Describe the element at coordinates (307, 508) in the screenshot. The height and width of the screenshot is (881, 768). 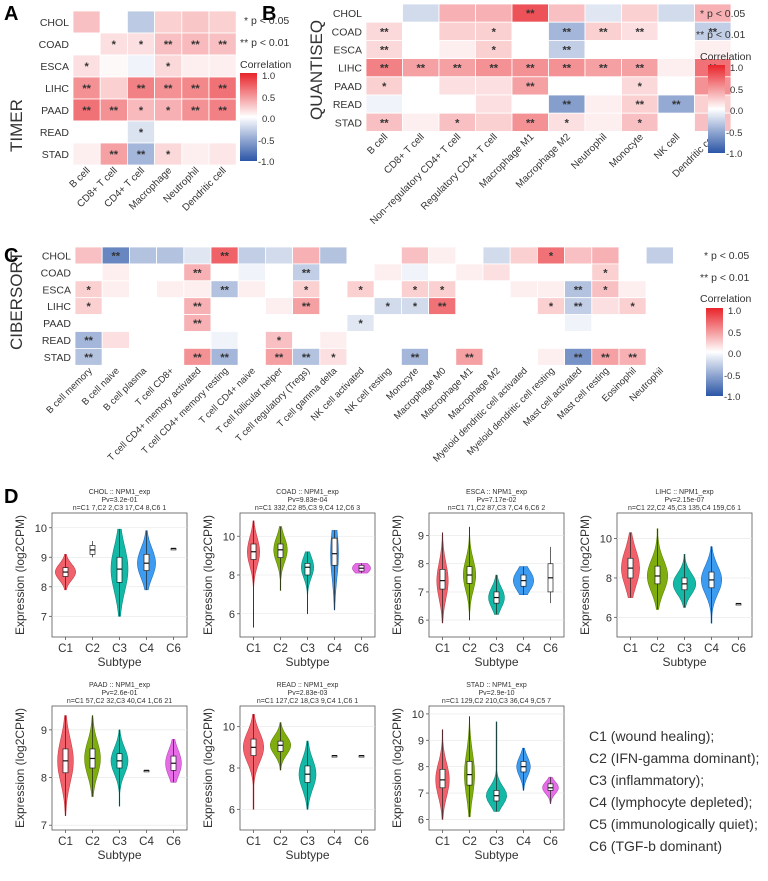
I see `violin-counts: n=C1 332,C2 85,C3 9,C4 12,C6 3` at that location.